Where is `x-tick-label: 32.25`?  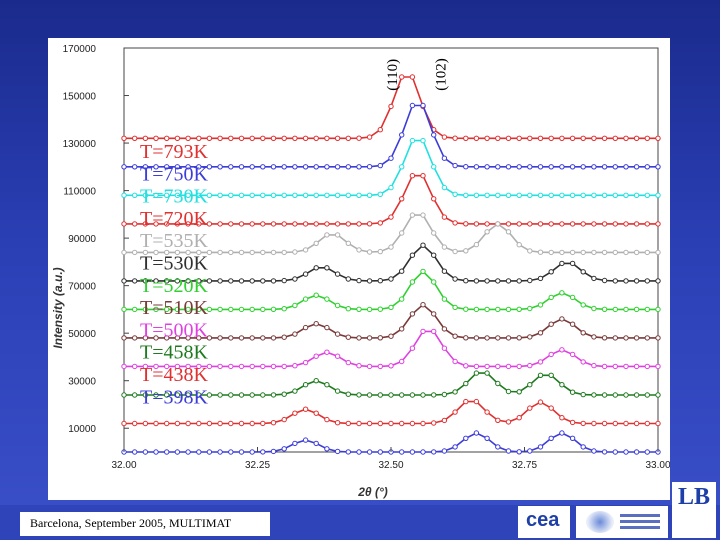 x-tick-label: 32.25 is located at coordinates (257, 465).